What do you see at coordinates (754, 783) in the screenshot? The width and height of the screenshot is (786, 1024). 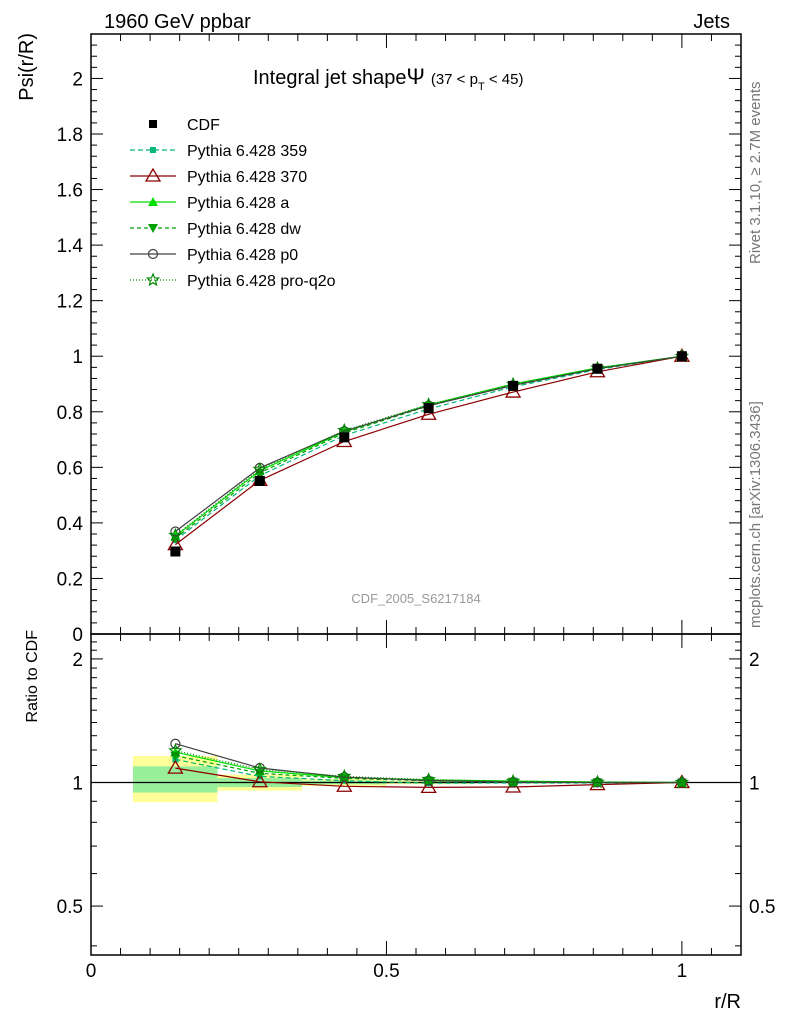 I see `ratio-ytick-label-right: 1` at bounding box center [754, 783].